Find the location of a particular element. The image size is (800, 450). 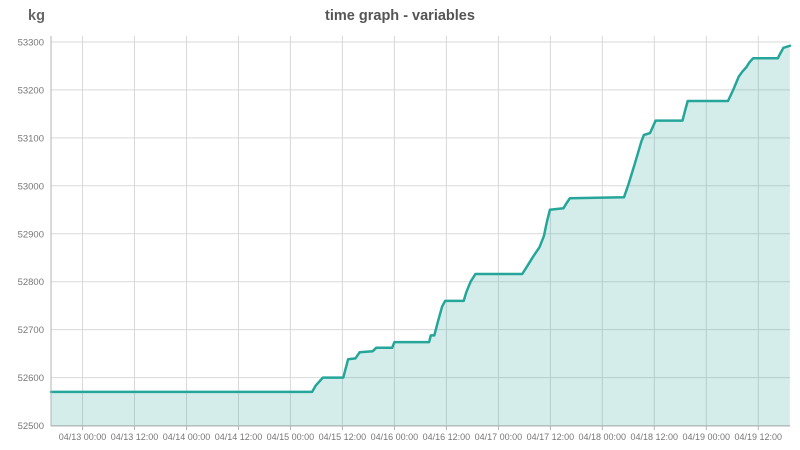

y-tick-label: 52800 is located at coordinates (31, 282).